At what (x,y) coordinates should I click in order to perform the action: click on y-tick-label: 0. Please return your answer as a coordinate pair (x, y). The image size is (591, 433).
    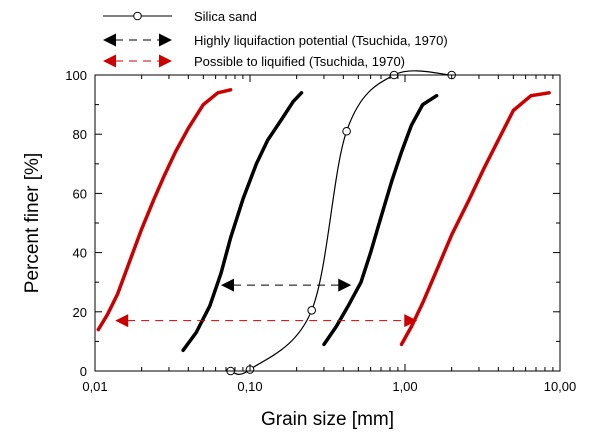
    Looking at the image, I should click on (83, 371).